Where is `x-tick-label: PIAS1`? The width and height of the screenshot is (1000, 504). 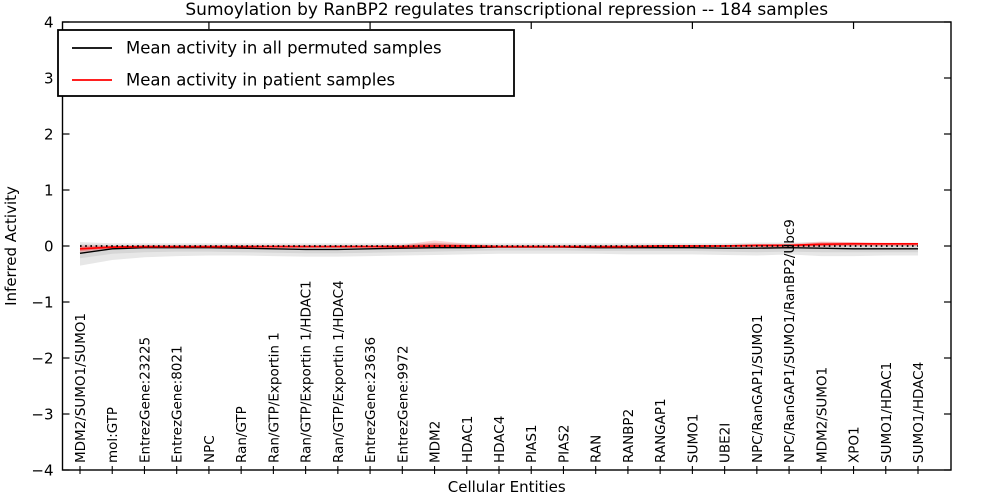
x-tick-label: PIAS1 is located at coordinates (532, 443).